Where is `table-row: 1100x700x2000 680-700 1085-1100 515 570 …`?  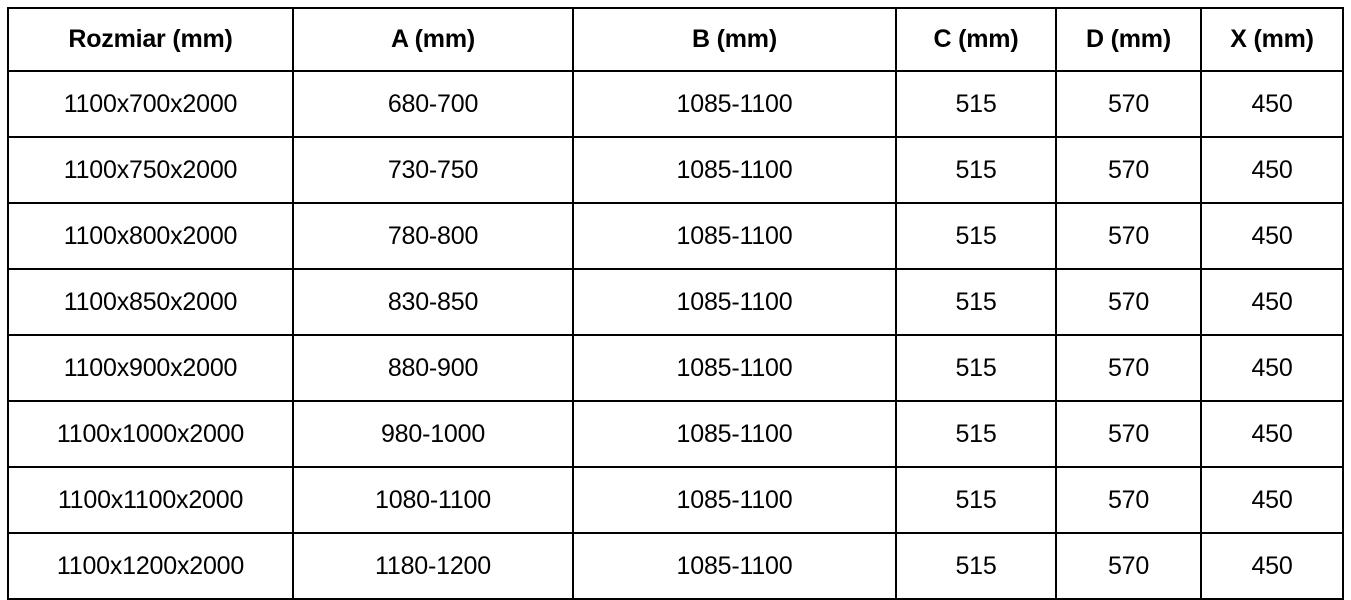 table-row: 1100x700x2000 680-700 1085-1100 515 570 … is located at coordinates (675, 104).